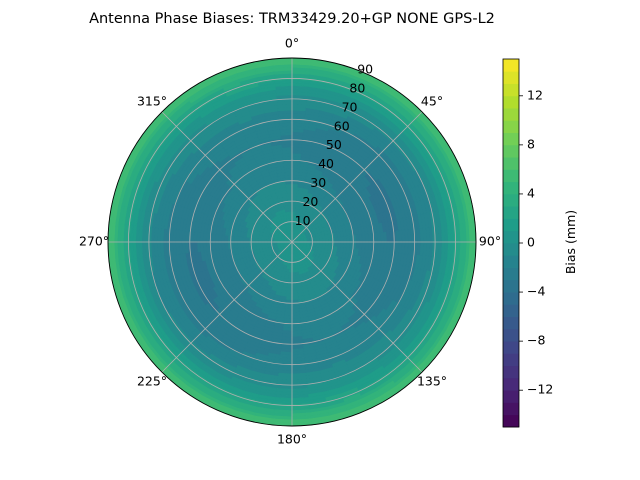  Describe the element at coordinates (292, 43) in the screenshot. I see `azimuth-tick-label: 0°` at that location.